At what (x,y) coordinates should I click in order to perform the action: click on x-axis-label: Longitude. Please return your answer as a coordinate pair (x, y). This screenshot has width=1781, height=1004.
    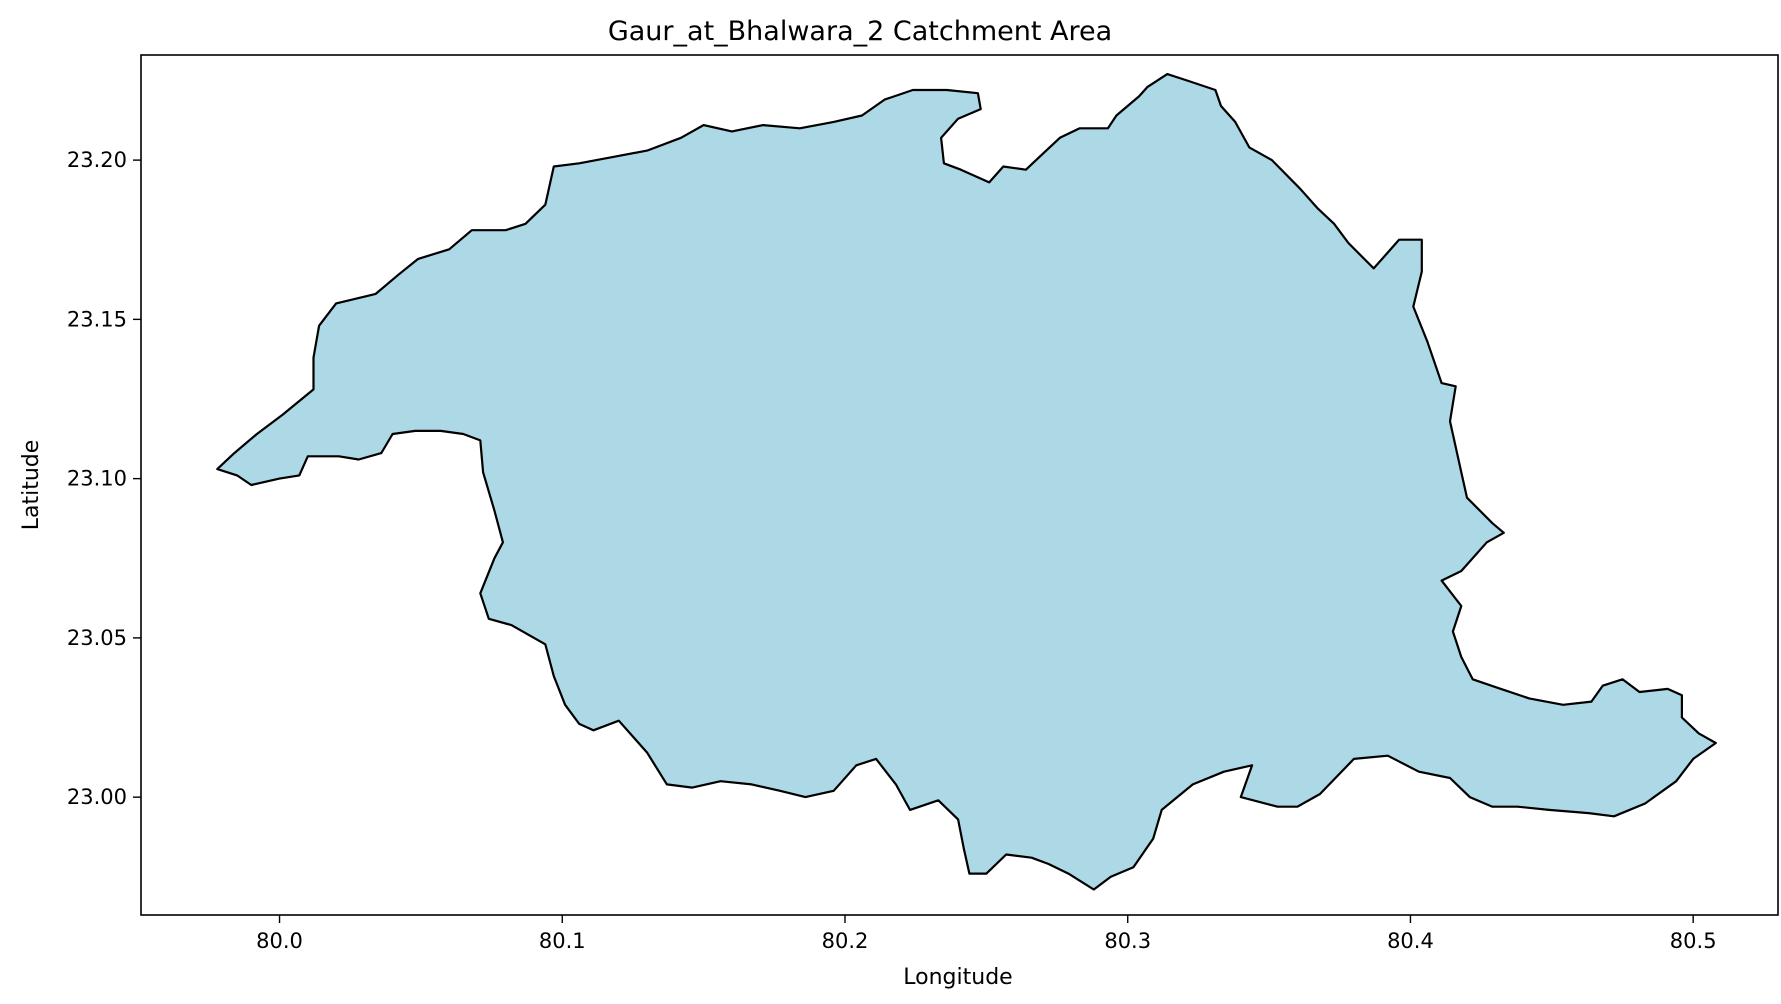
    Looking at the image, I should click on (957, 977).